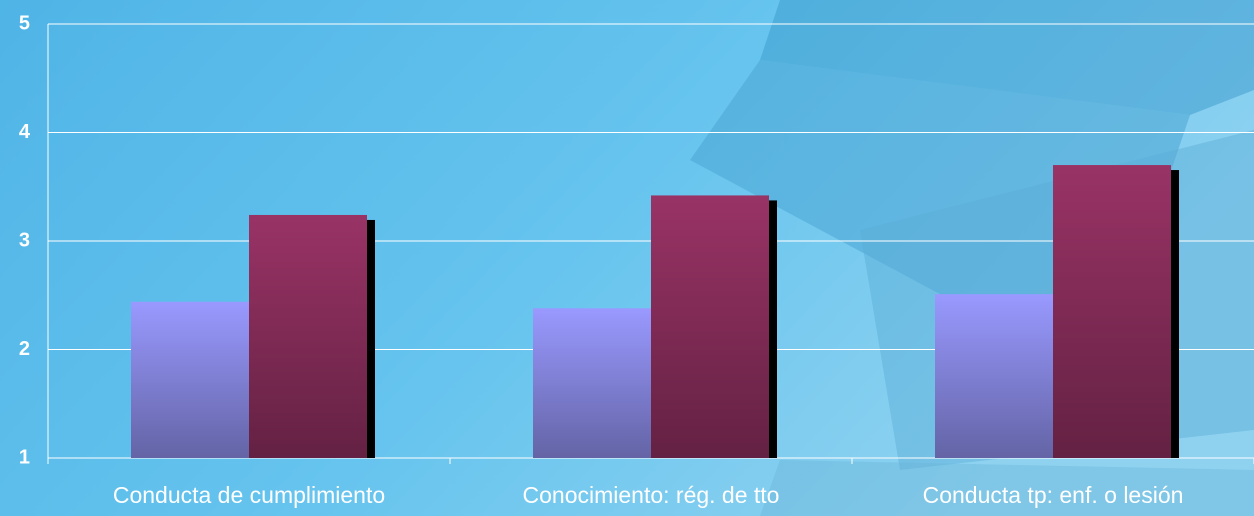 The height and width of the screenshot is (516, 1254). Describe the element at coordinates (25, 132) in the screenshot. I see `y-tick-label: 4` at that location.